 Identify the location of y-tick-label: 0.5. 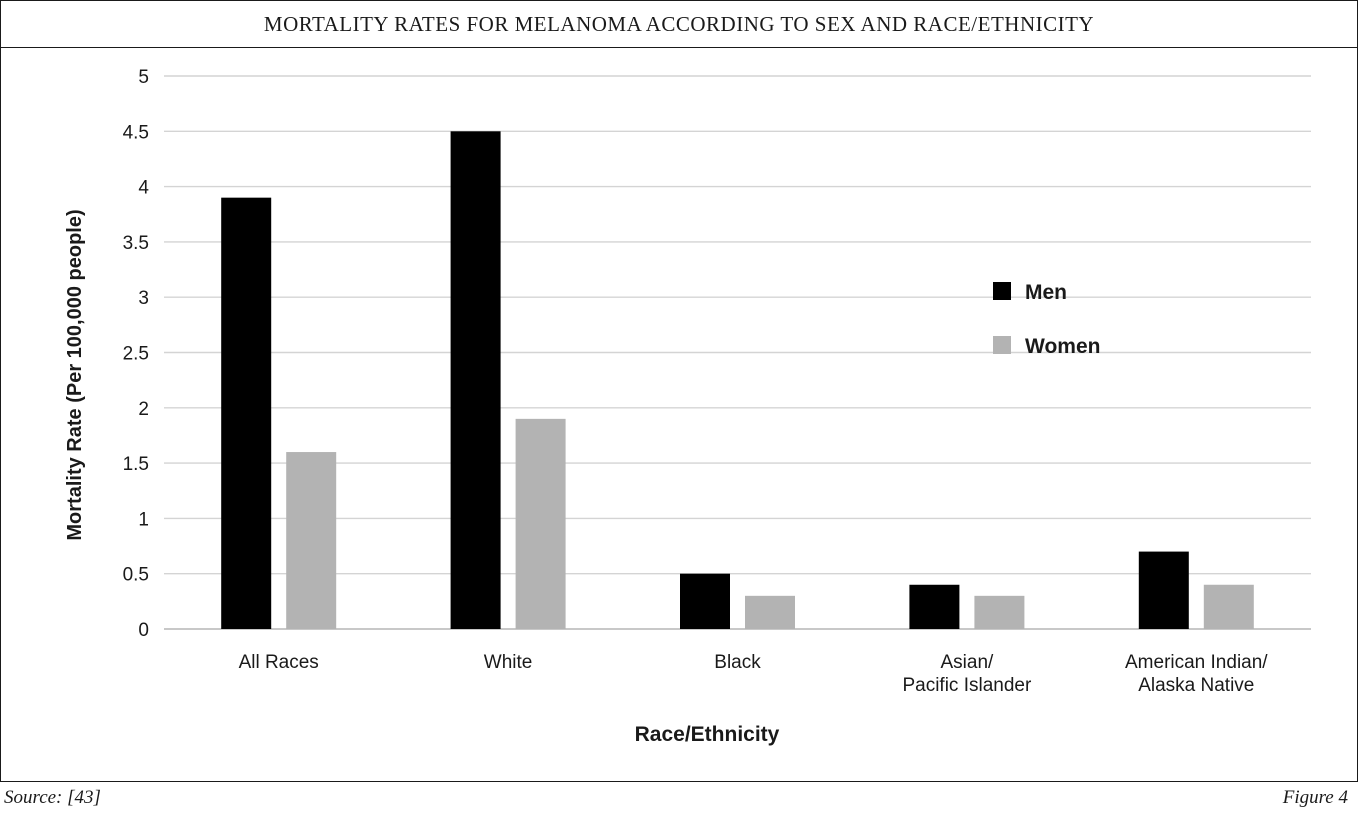
(136, 575).